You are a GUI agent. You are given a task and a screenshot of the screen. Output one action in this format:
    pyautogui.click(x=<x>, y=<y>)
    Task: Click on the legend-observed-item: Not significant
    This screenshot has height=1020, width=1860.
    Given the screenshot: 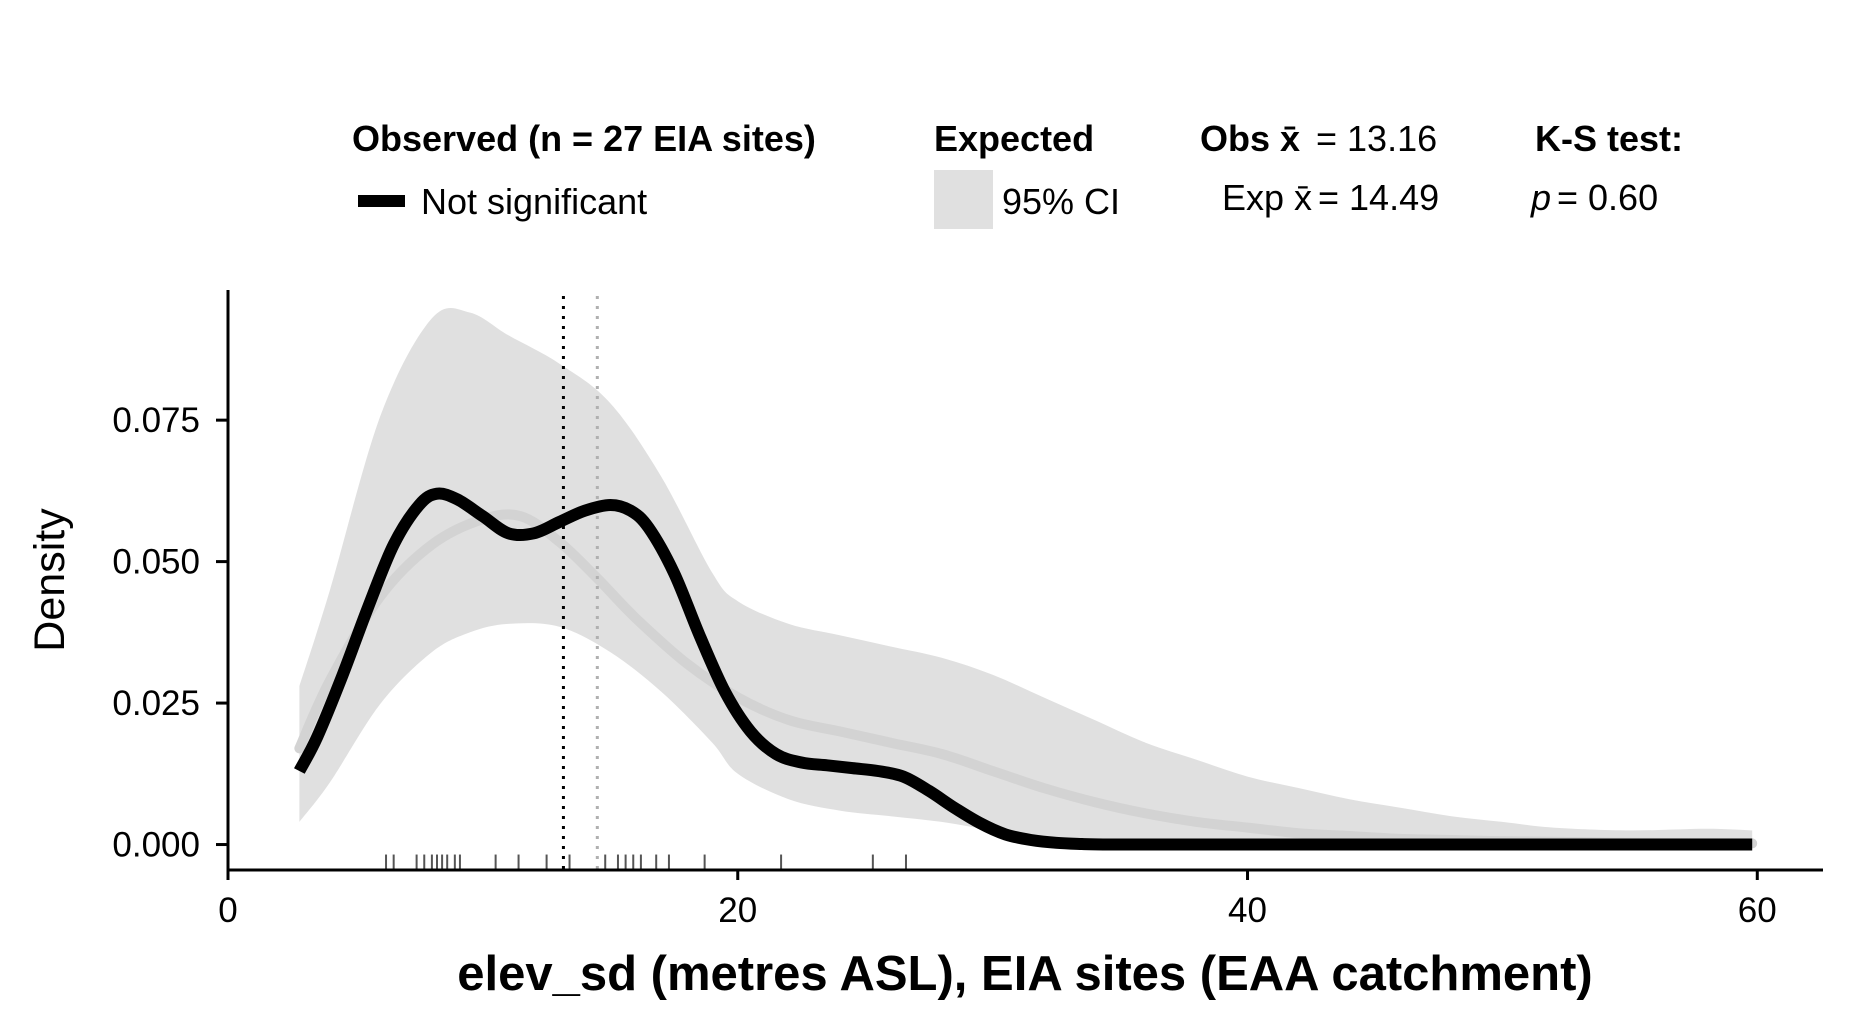 What is the action you would take?
    pyautogui.click(x=534, y=201)
    